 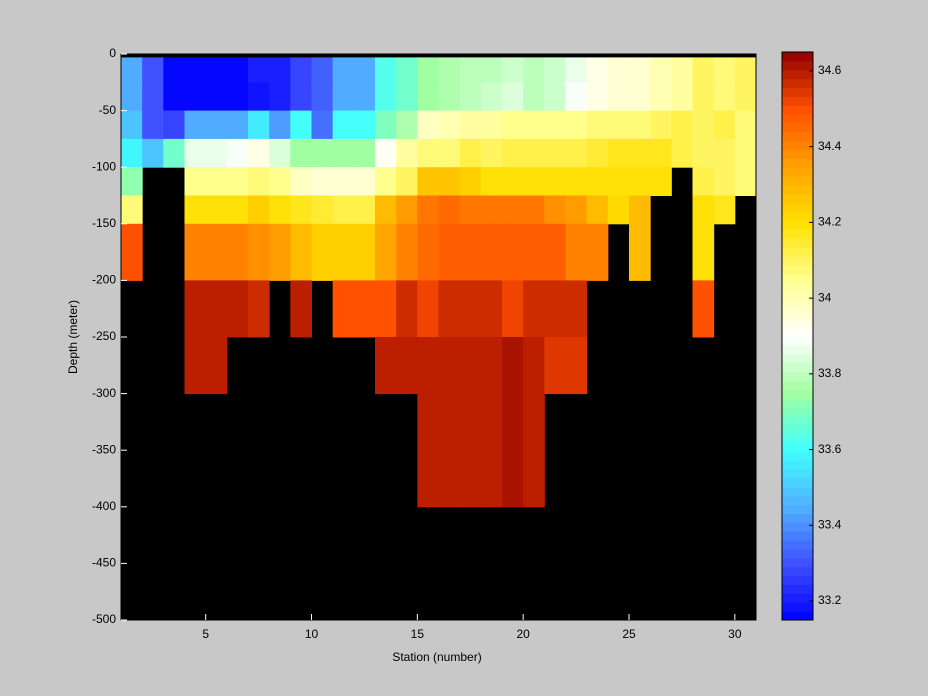 I want to click on colorbar-tick-label: 34.2, so click(x=830, y=222).